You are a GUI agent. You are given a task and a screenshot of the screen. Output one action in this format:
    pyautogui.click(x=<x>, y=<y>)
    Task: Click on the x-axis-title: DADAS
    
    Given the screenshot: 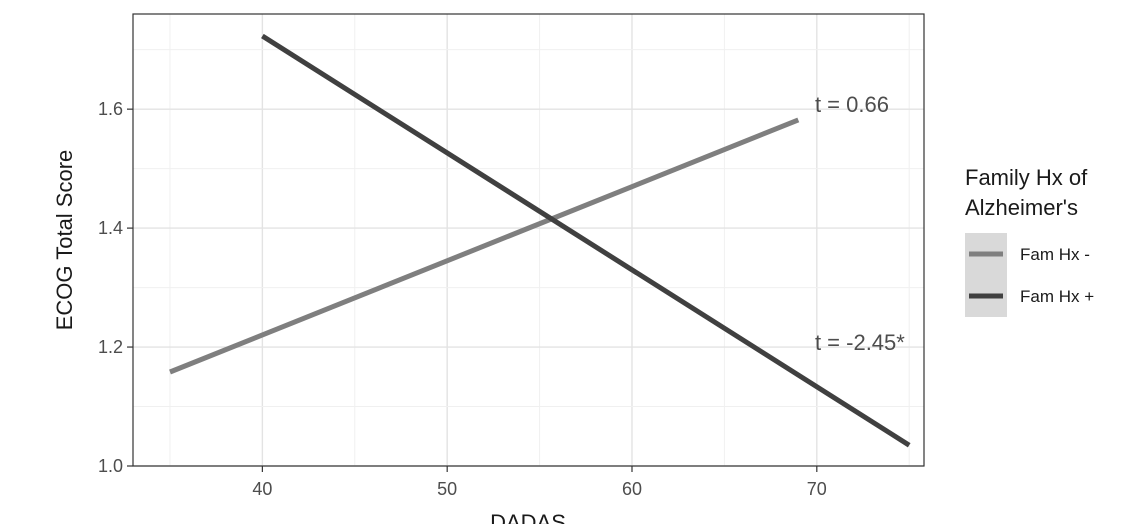 What is the action you would take?
    pyautogui.click(x=528, y=517)
    